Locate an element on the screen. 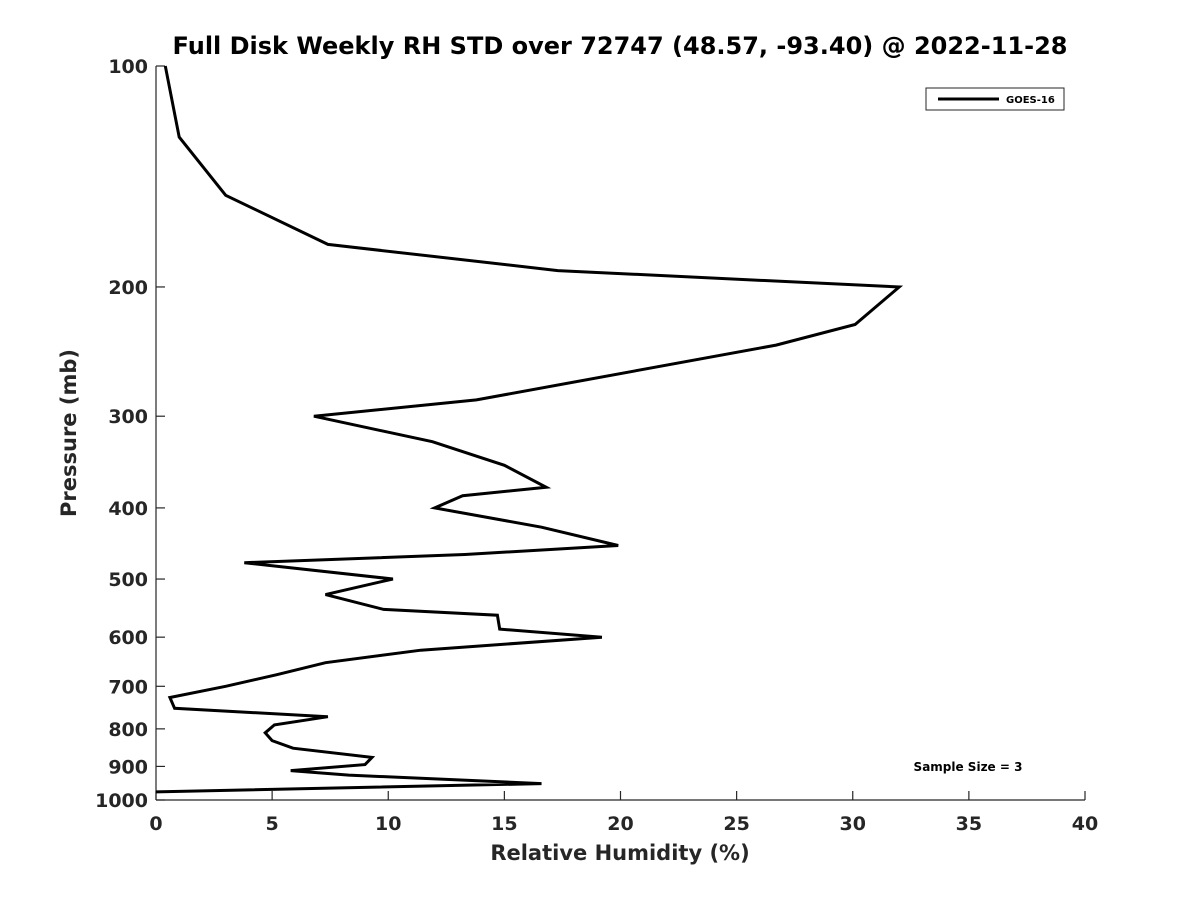 The height and width of the screenshot is (900, 1200). x-tick-label: 10 is located at coordinates (388, 824).